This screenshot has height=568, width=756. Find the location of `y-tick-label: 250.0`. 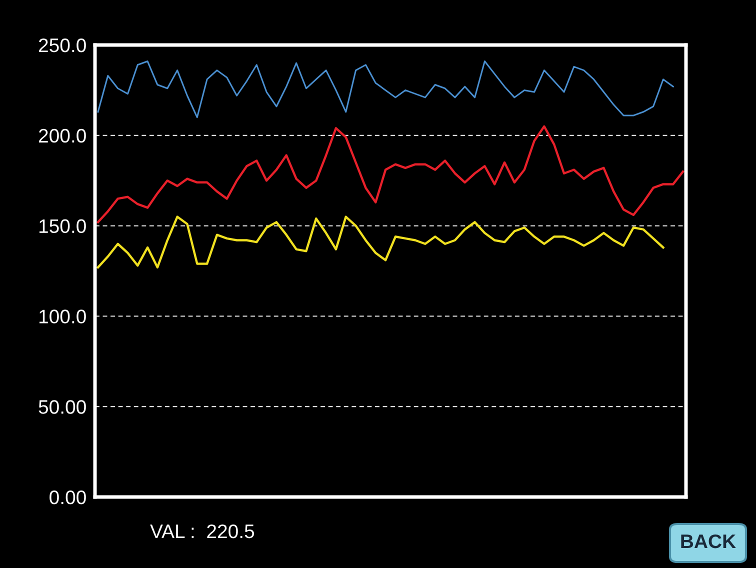

y-tick-label: 250.0 is located at coordinates (62, 45).